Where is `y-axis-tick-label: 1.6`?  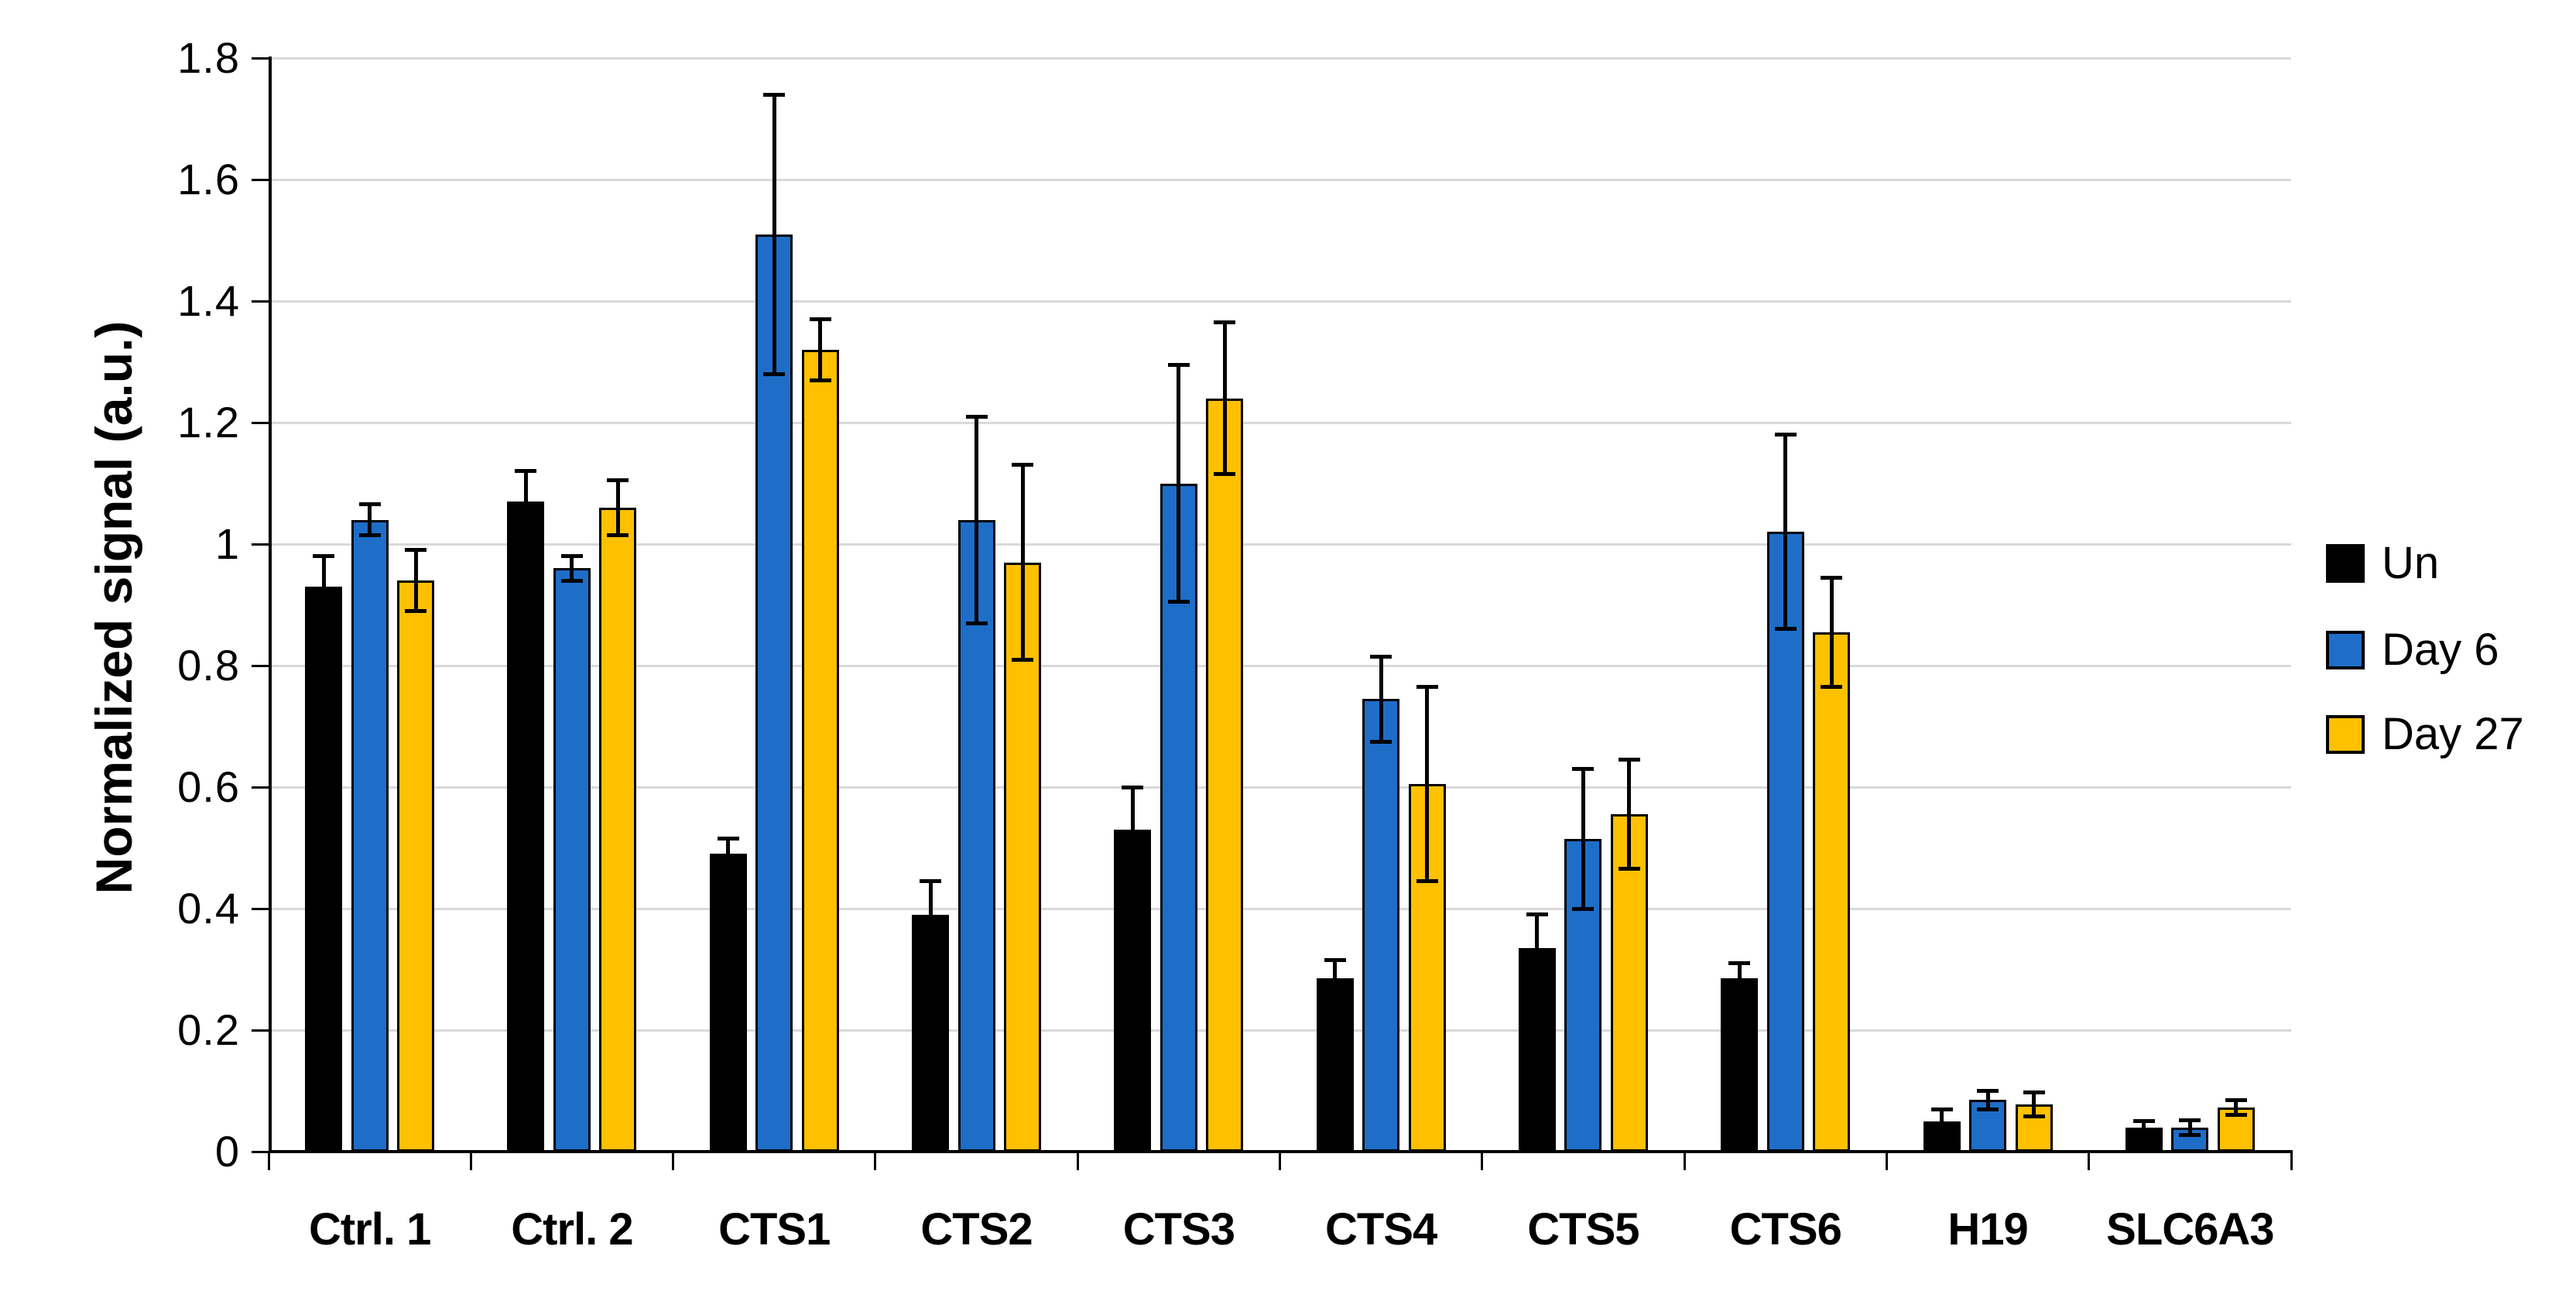 y-axis-tick-label: 1.6 is located at coordinates (208, 180).